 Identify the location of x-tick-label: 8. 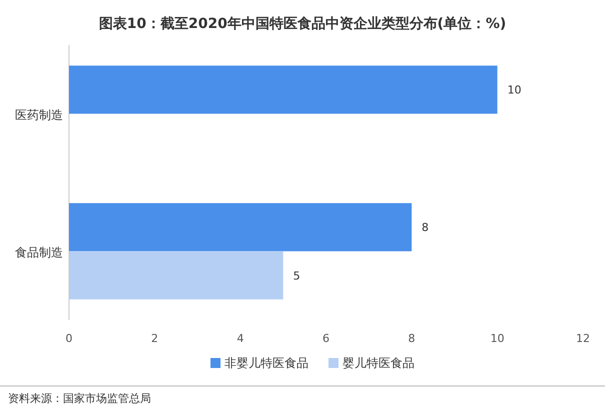
(412, 338).